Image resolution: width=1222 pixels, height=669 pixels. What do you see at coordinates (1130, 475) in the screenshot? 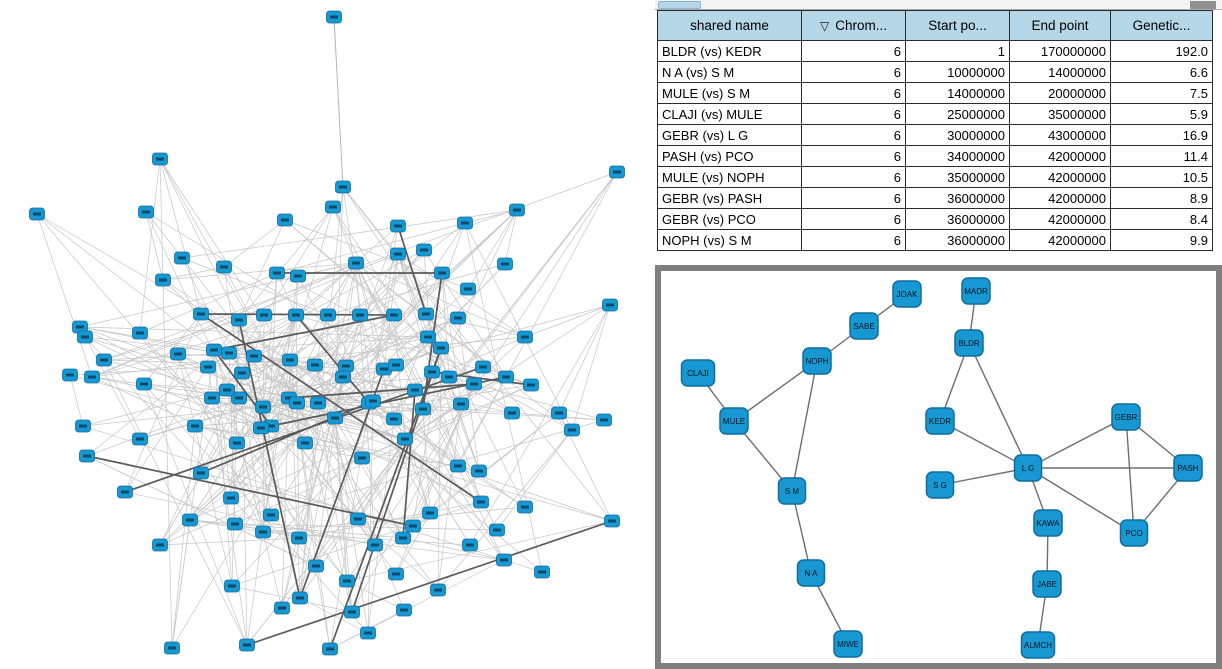
I see `subnetwork-edge-GEBR-PCO` at bounding box center [1130, 475].